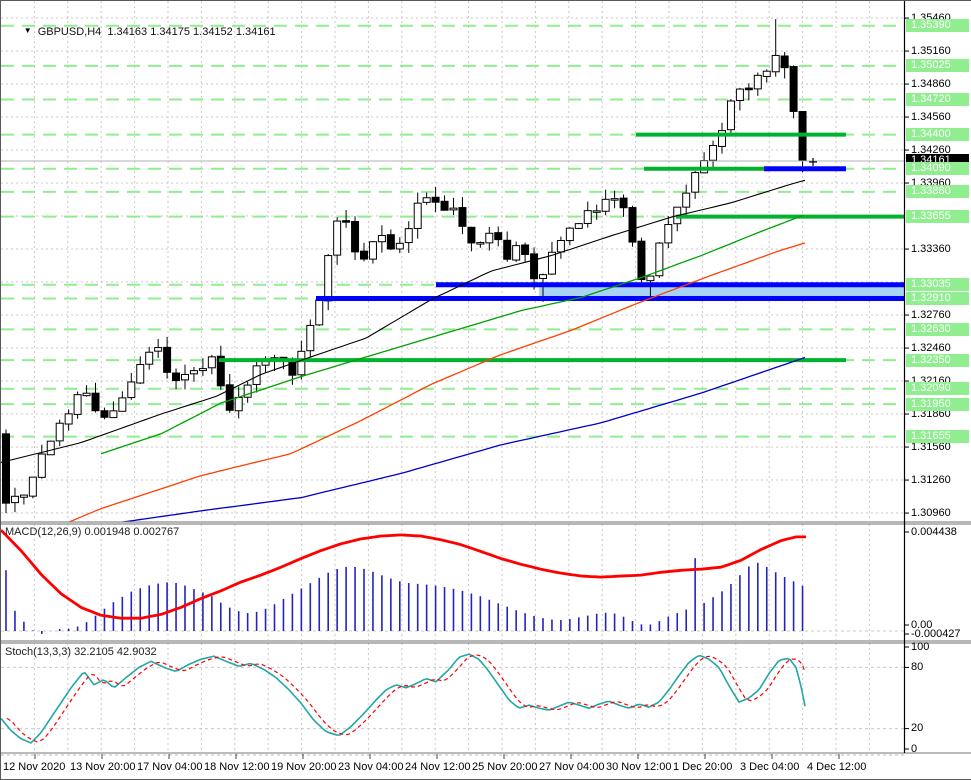 The width and height of the screenshot is (971, 780). Describe the element at coordinates (937, 360) in the screenshot. I see `price-badge-green: 1.32350` at that location.